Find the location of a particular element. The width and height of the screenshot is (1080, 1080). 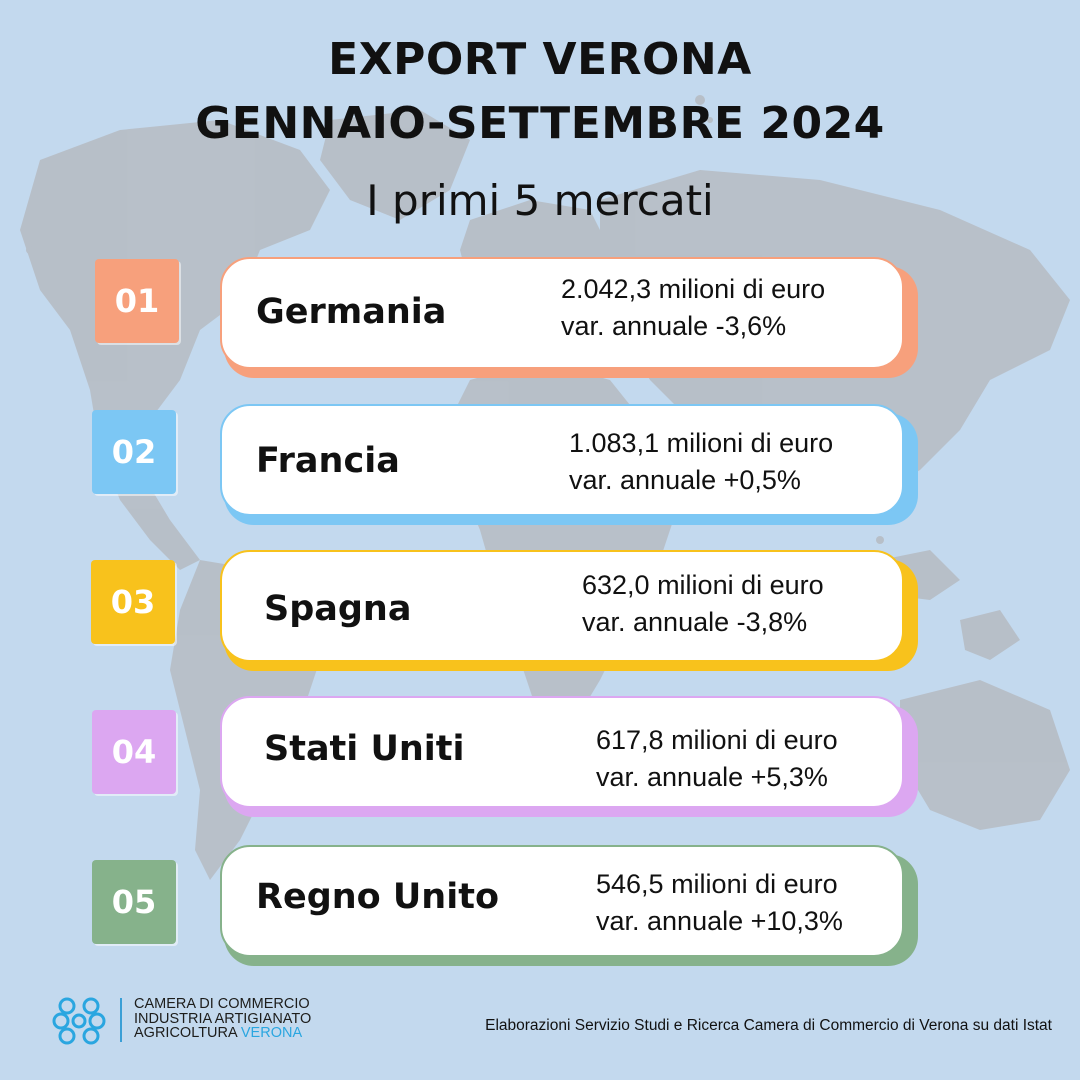

rank-badge: 03 is located at coordinates (133, 602).